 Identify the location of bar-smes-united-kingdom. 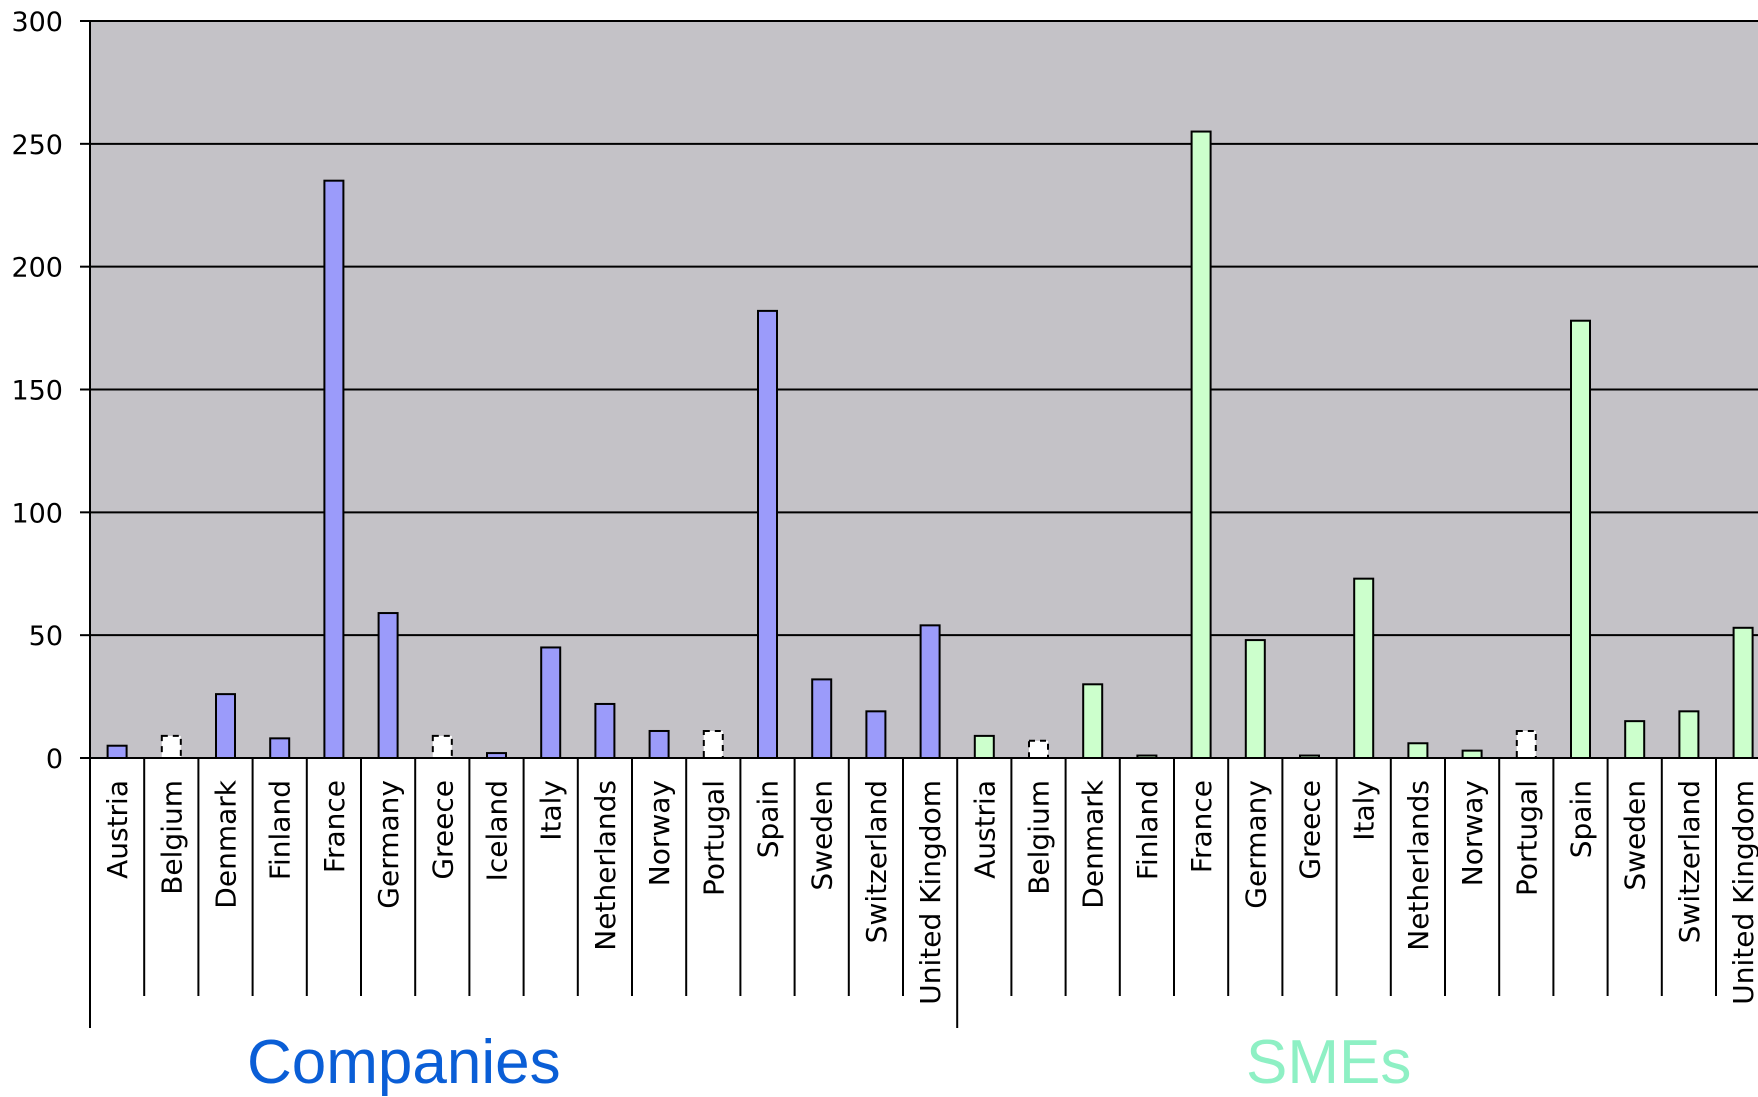
(1743, 693).